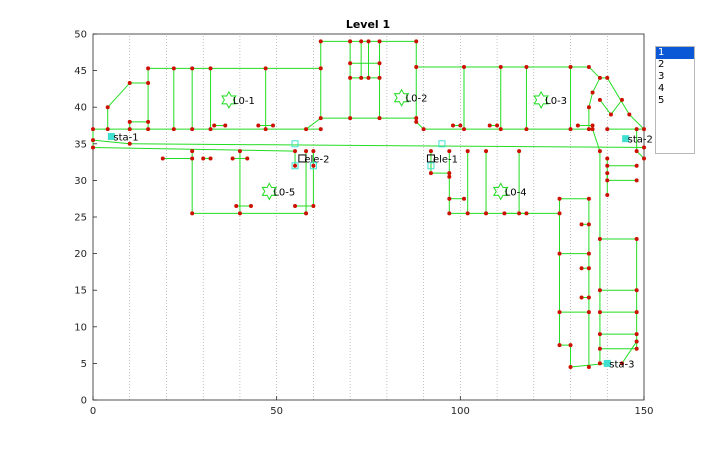 This screenshot has width=711, height=451. I want to click on station-label: sta-3, so click(621, 364).